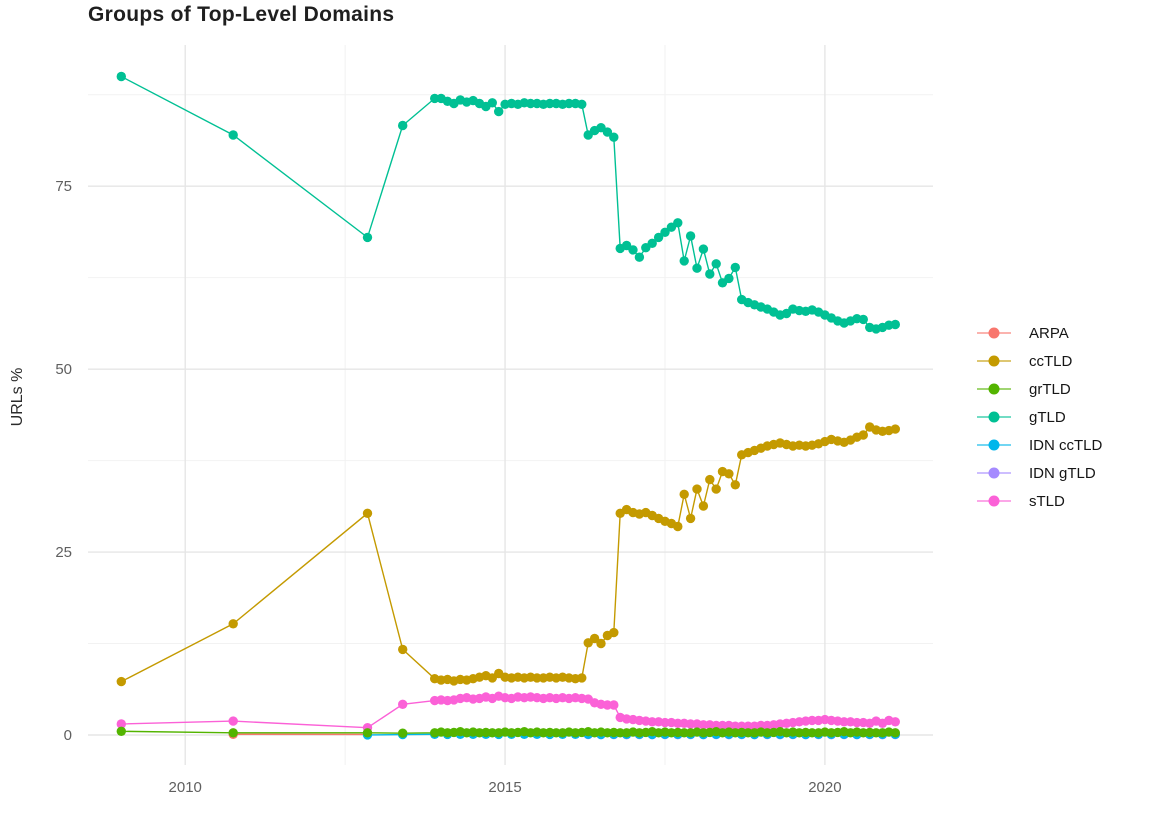  I want to click on legend-item-stld: sTLD, so click(1039, 501).